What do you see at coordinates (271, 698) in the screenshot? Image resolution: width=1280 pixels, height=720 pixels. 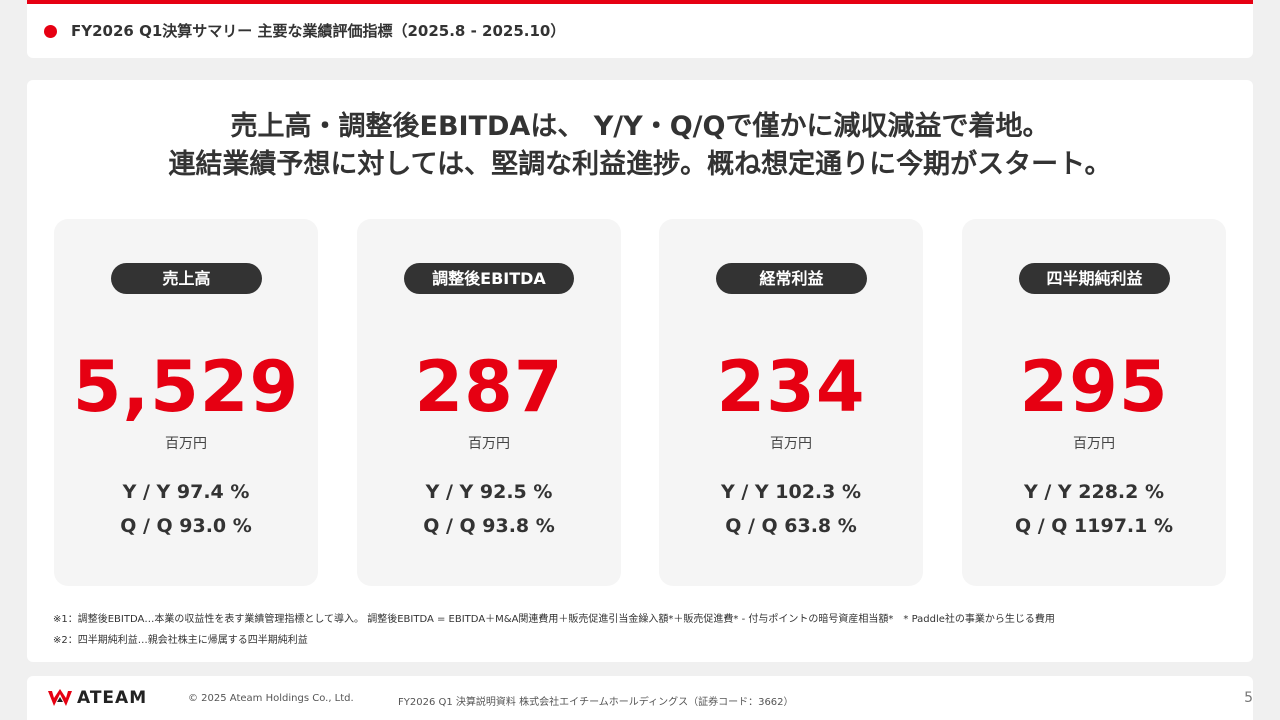 I see `copyright: © 2025 Ateam Holdings Co., Ltd.` at bounding box center [271, 698].